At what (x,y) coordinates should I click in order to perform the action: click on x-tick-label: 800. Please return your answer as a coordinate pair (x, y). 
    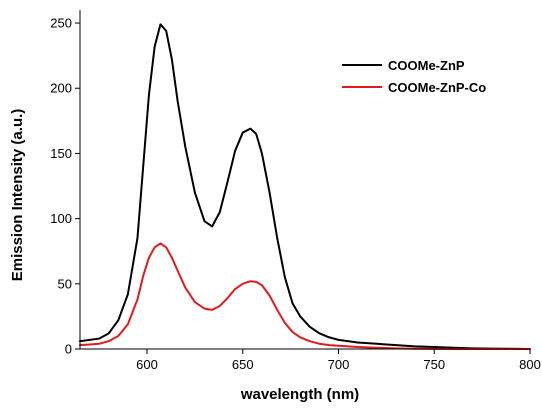
    Looking at the image, I should click on (530, 364).